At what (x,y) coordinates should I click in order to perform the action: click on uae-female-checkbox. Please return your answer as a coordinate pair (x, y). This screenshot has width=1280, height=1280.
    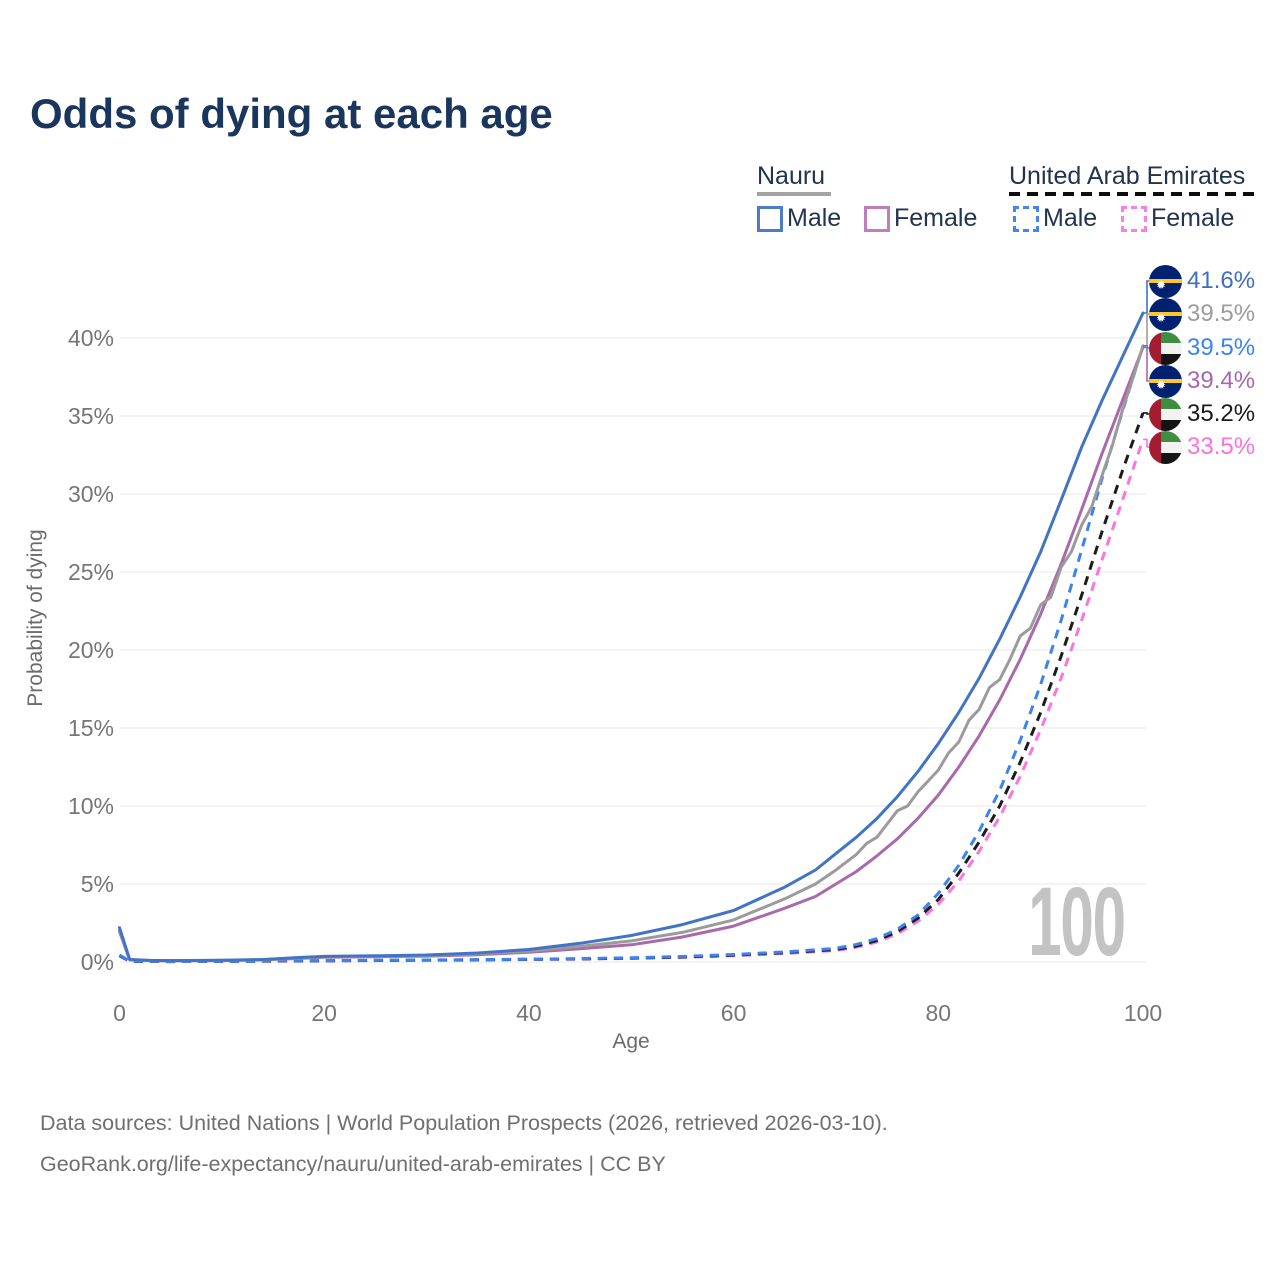
    Looking at the image, I should click on (1134, 218).